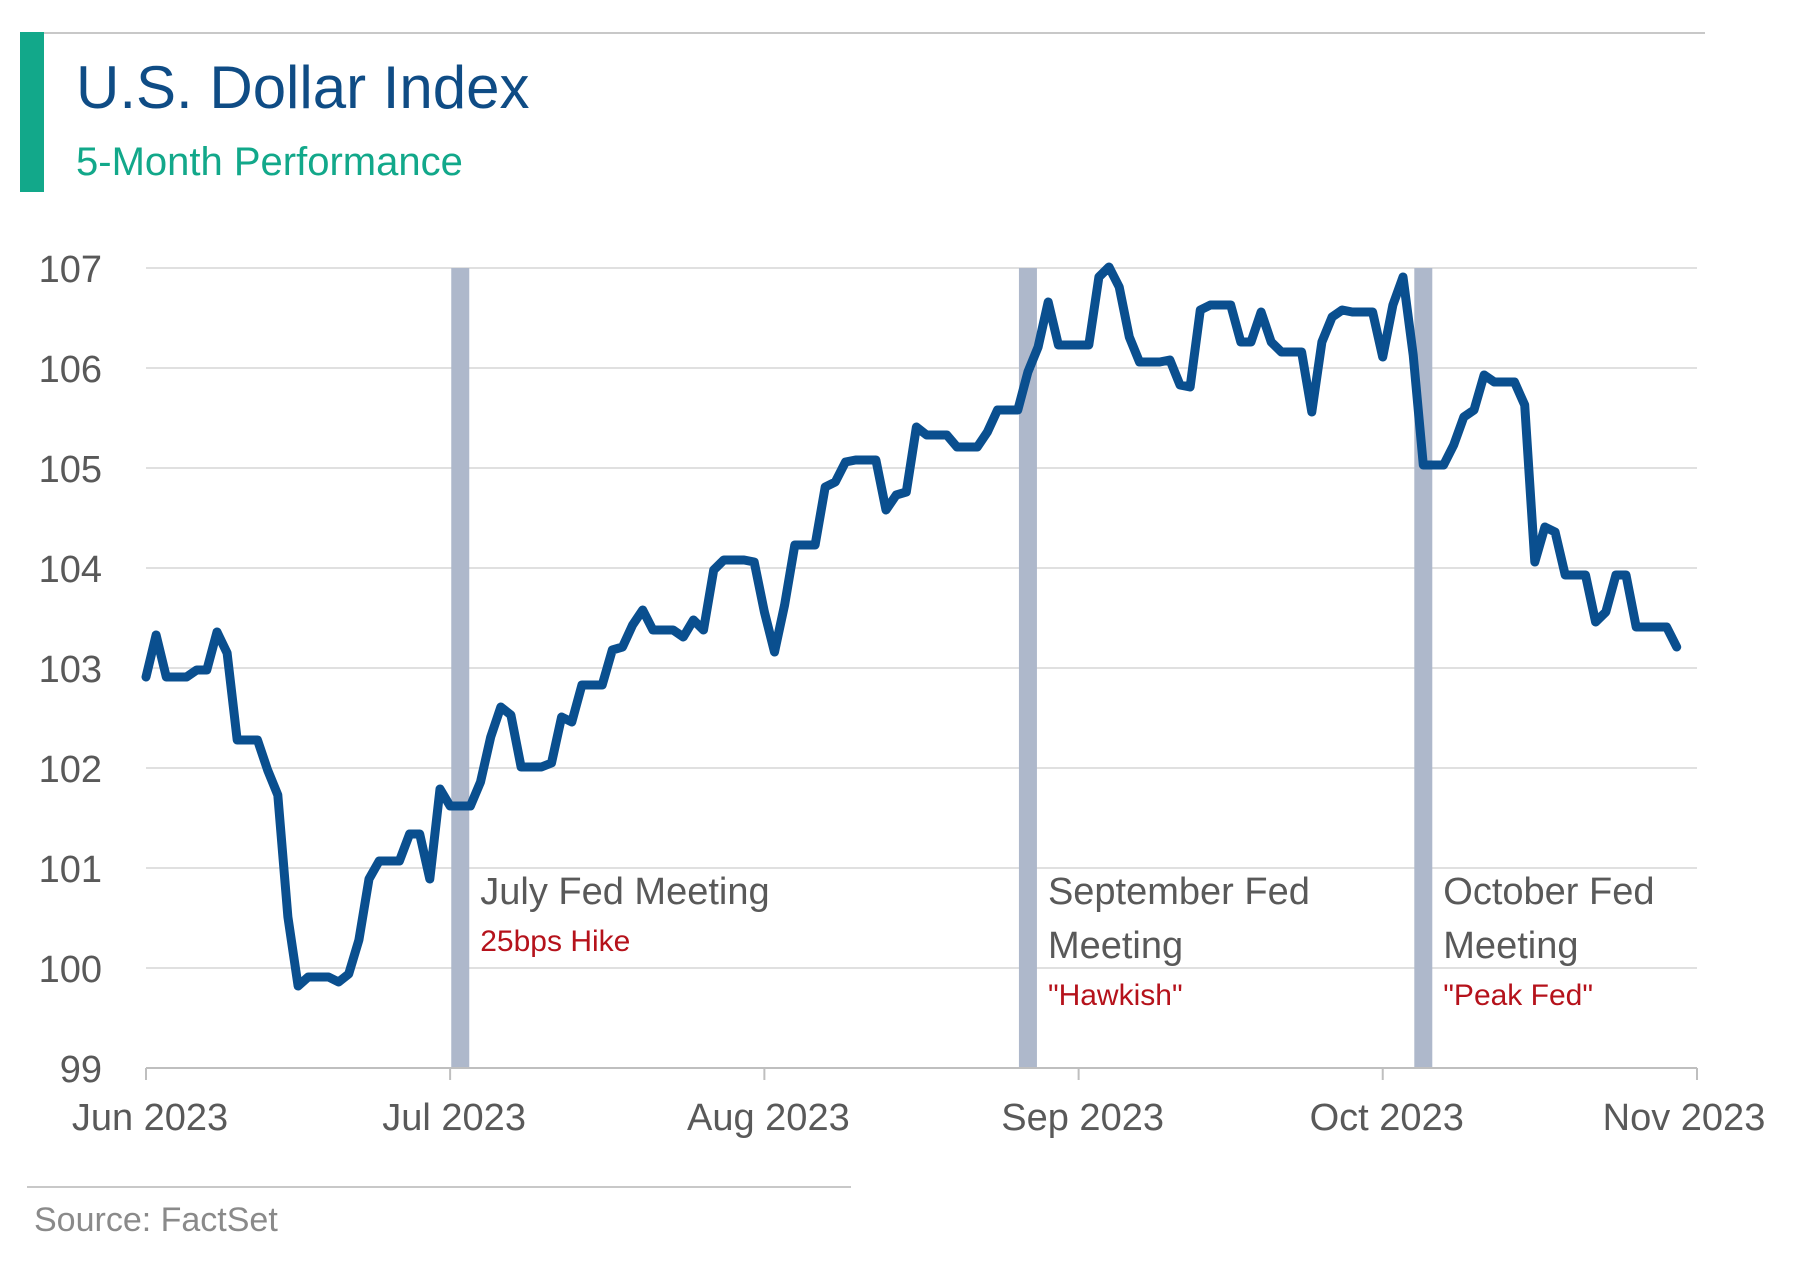 This screenshot has height=1267, width=1794. I want to click on fed-meeting-label: October Fed Meeting, so click(1548, 919).